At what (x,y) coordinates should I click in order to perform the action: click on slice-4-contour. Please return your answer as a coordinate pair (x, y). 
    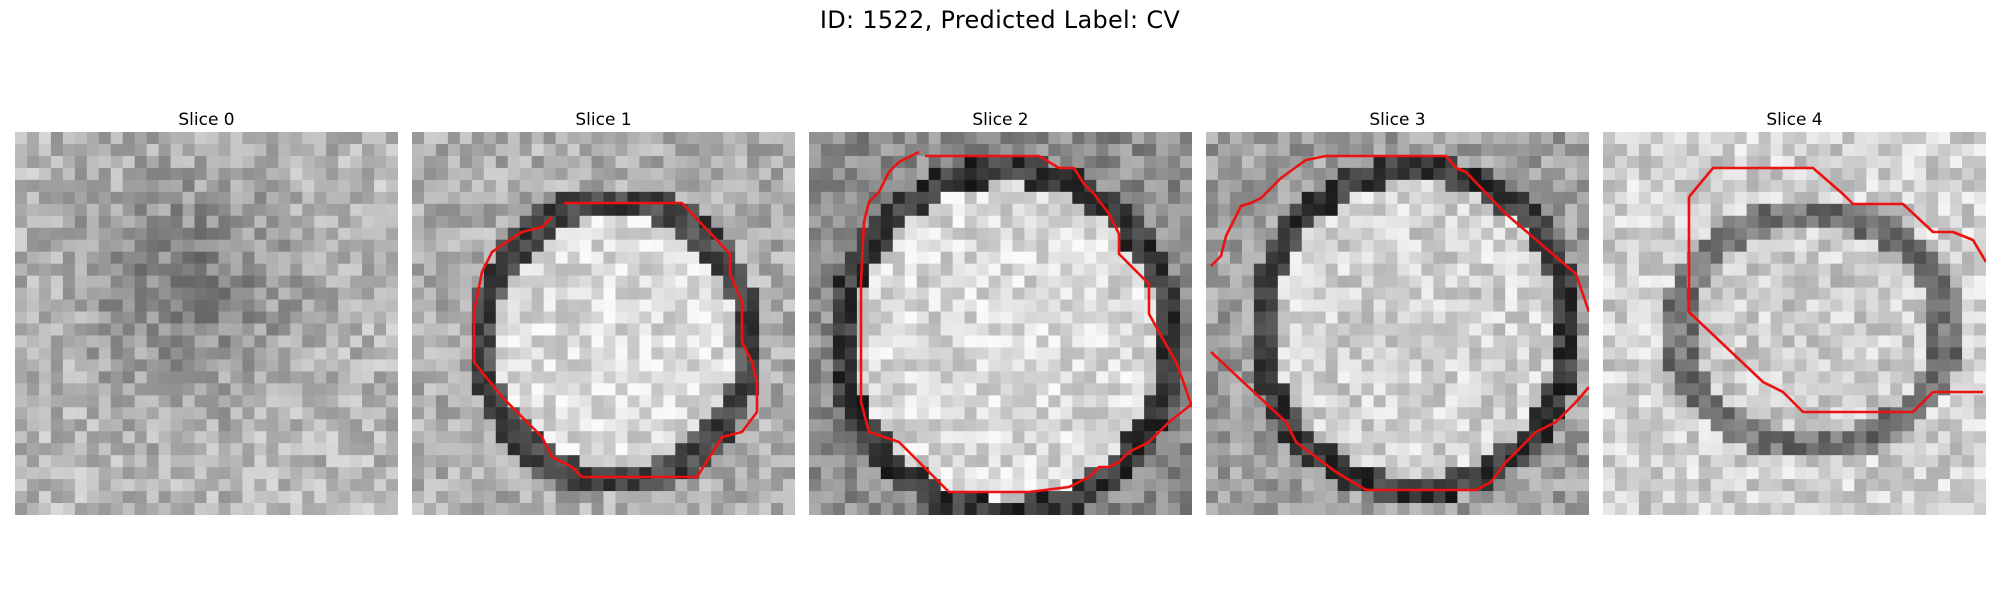
    Looking at the image, I should click on (1836, 214).